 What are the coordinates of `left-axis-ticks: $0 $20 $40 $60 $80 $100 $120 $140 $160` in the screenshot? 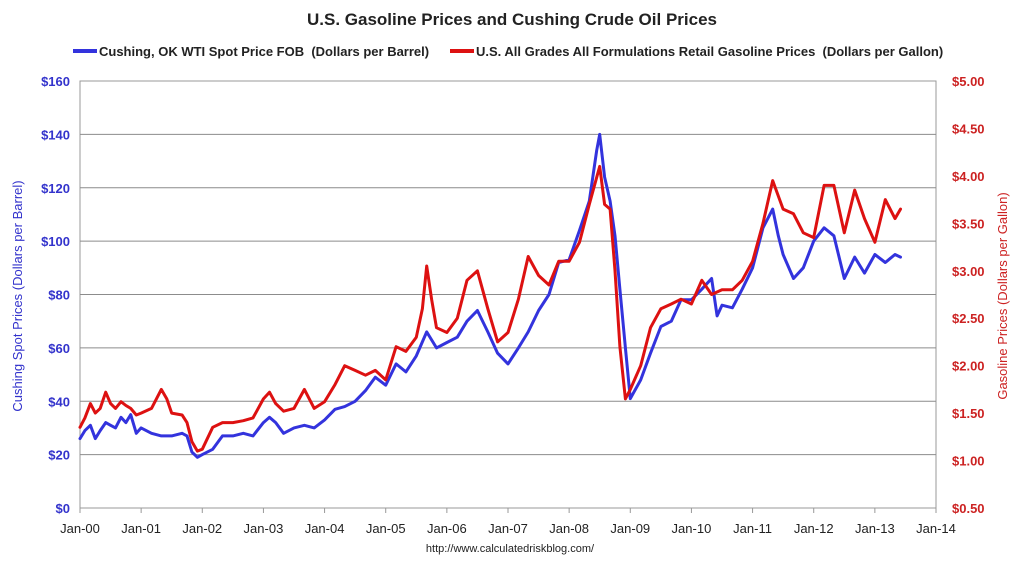 It's located at (55, 295).